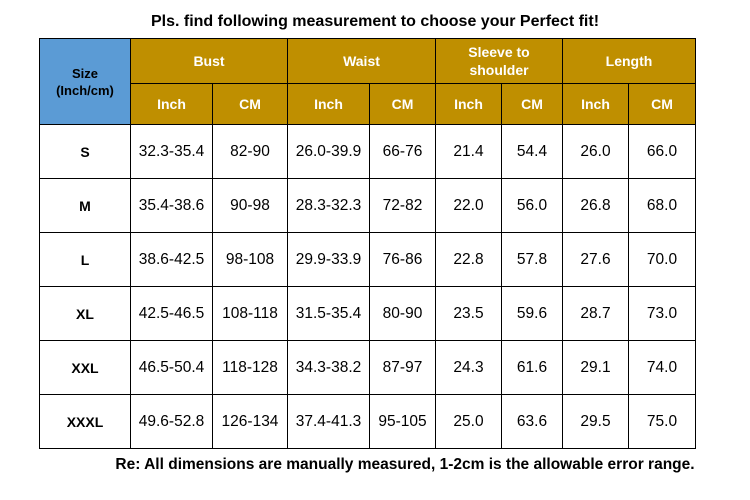 The image size is (750, 500). I want to click on measurement-cell: 66.0, so click(662, 151).